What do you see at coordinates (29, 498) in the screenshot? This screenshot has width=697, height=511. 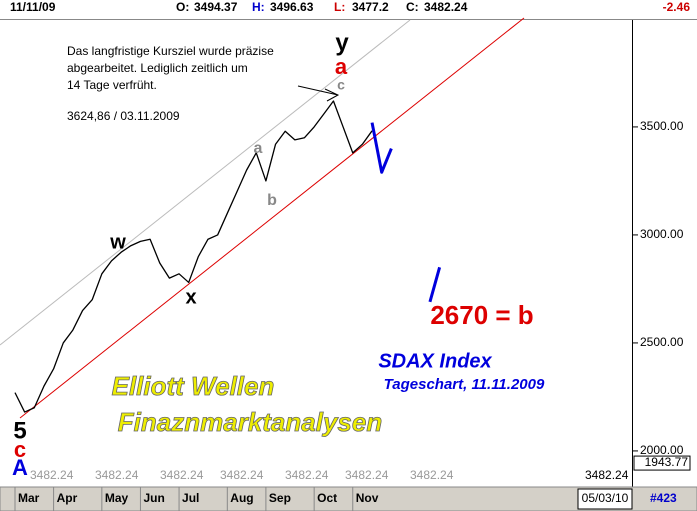 I see `x-tick-label: Mar` at bounding box center [29, 498].